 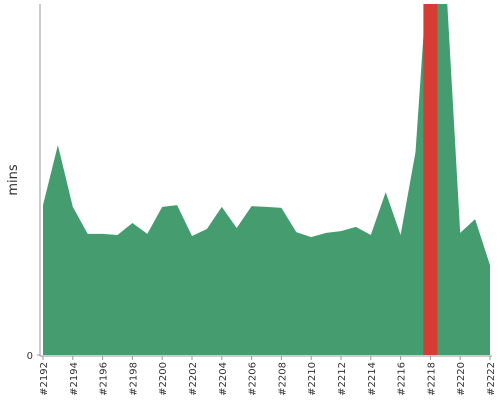 What do you see at coordinates (491, 379) in the screenshot?
I see `x-tick-label: #2222` at bounding box center [491, 379].